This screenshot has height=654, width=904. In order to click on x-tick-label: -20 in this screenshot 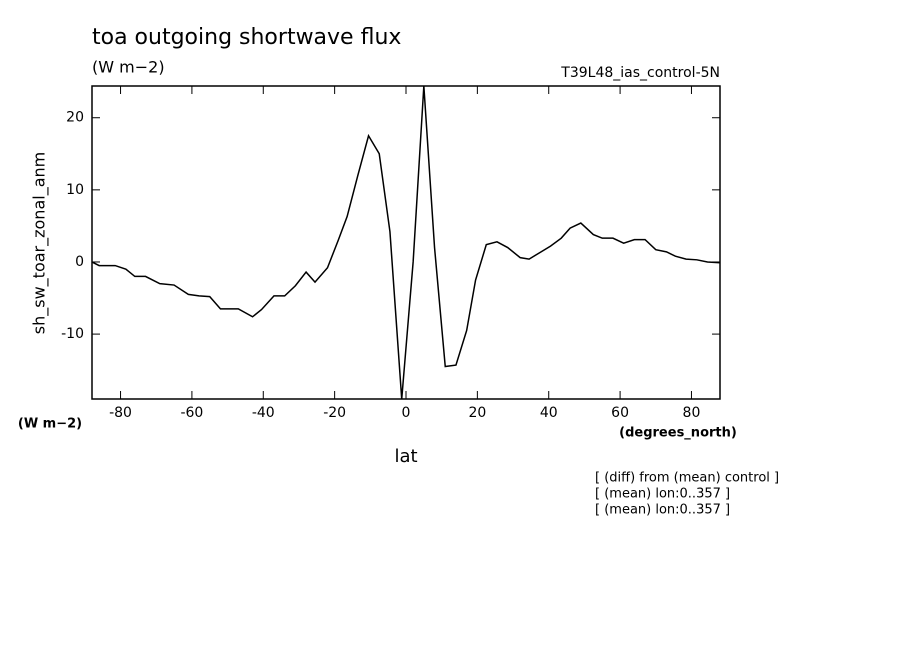, I will do `click(334, 413)`.